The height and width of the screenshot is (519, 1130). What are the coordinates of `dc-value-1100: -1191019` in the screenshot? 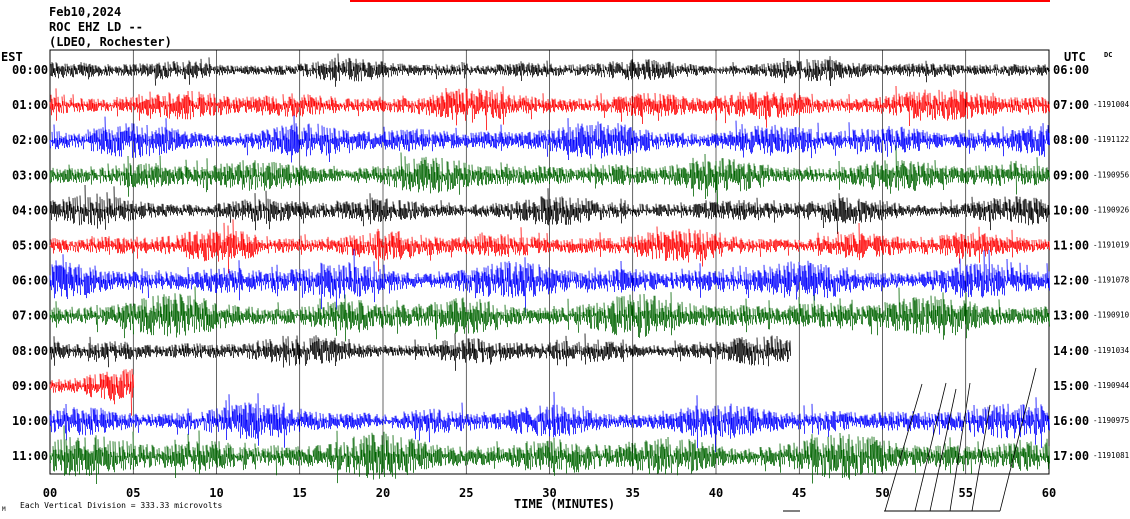 It's located at (1111, 245).